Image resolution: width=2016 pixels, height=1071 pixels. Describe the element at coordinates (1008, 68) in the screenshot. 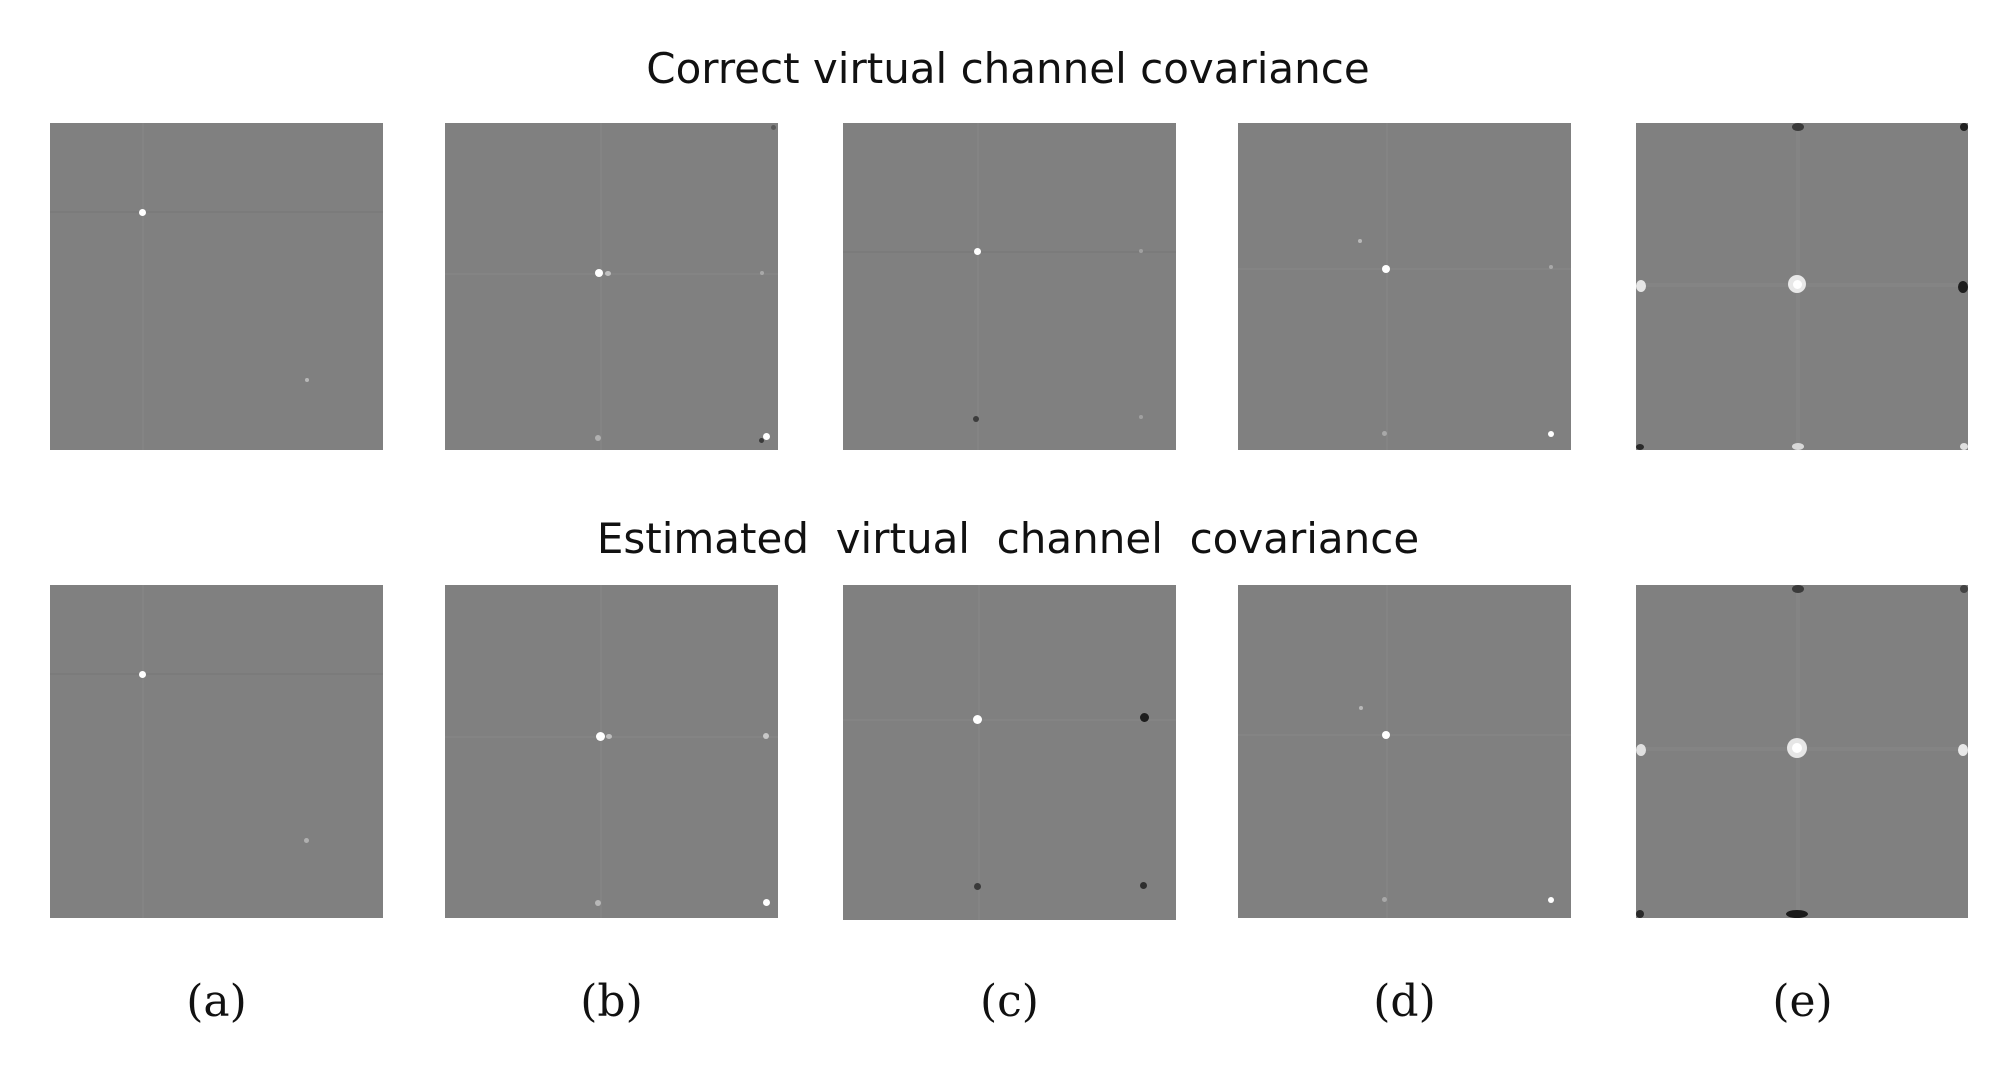

I see `top-row-title: Correct virtual channel covariance` at that location.